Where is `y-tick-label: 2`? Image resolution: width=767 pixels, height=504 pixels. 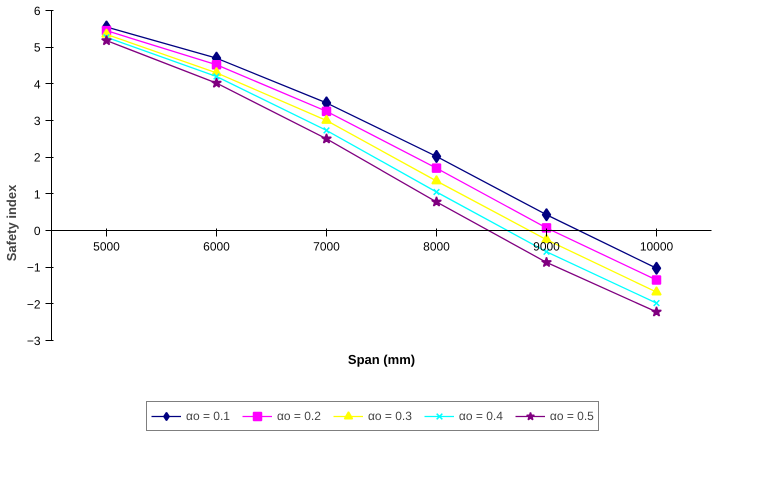 y-tick-label: 2 is located at coordinates (37, 157).